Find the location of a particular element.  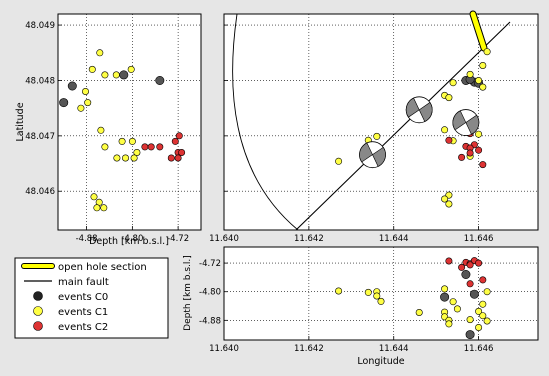

legend-swatch-c2 is located at coordinates (38, 326).